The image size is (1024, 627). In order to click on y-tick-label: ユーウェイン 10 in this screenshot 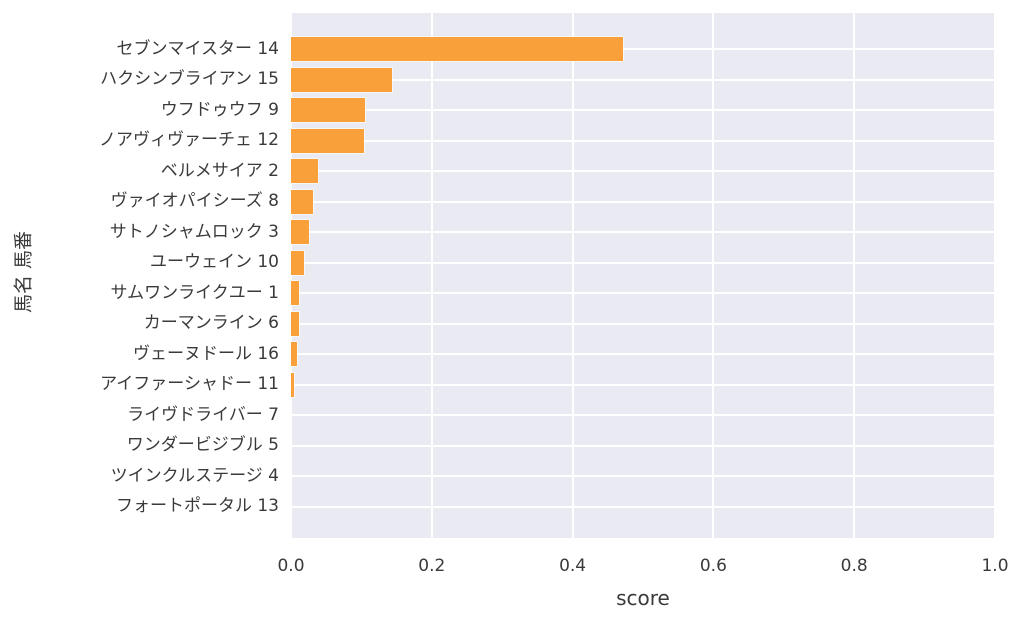, I will do `click(214, 262)`.